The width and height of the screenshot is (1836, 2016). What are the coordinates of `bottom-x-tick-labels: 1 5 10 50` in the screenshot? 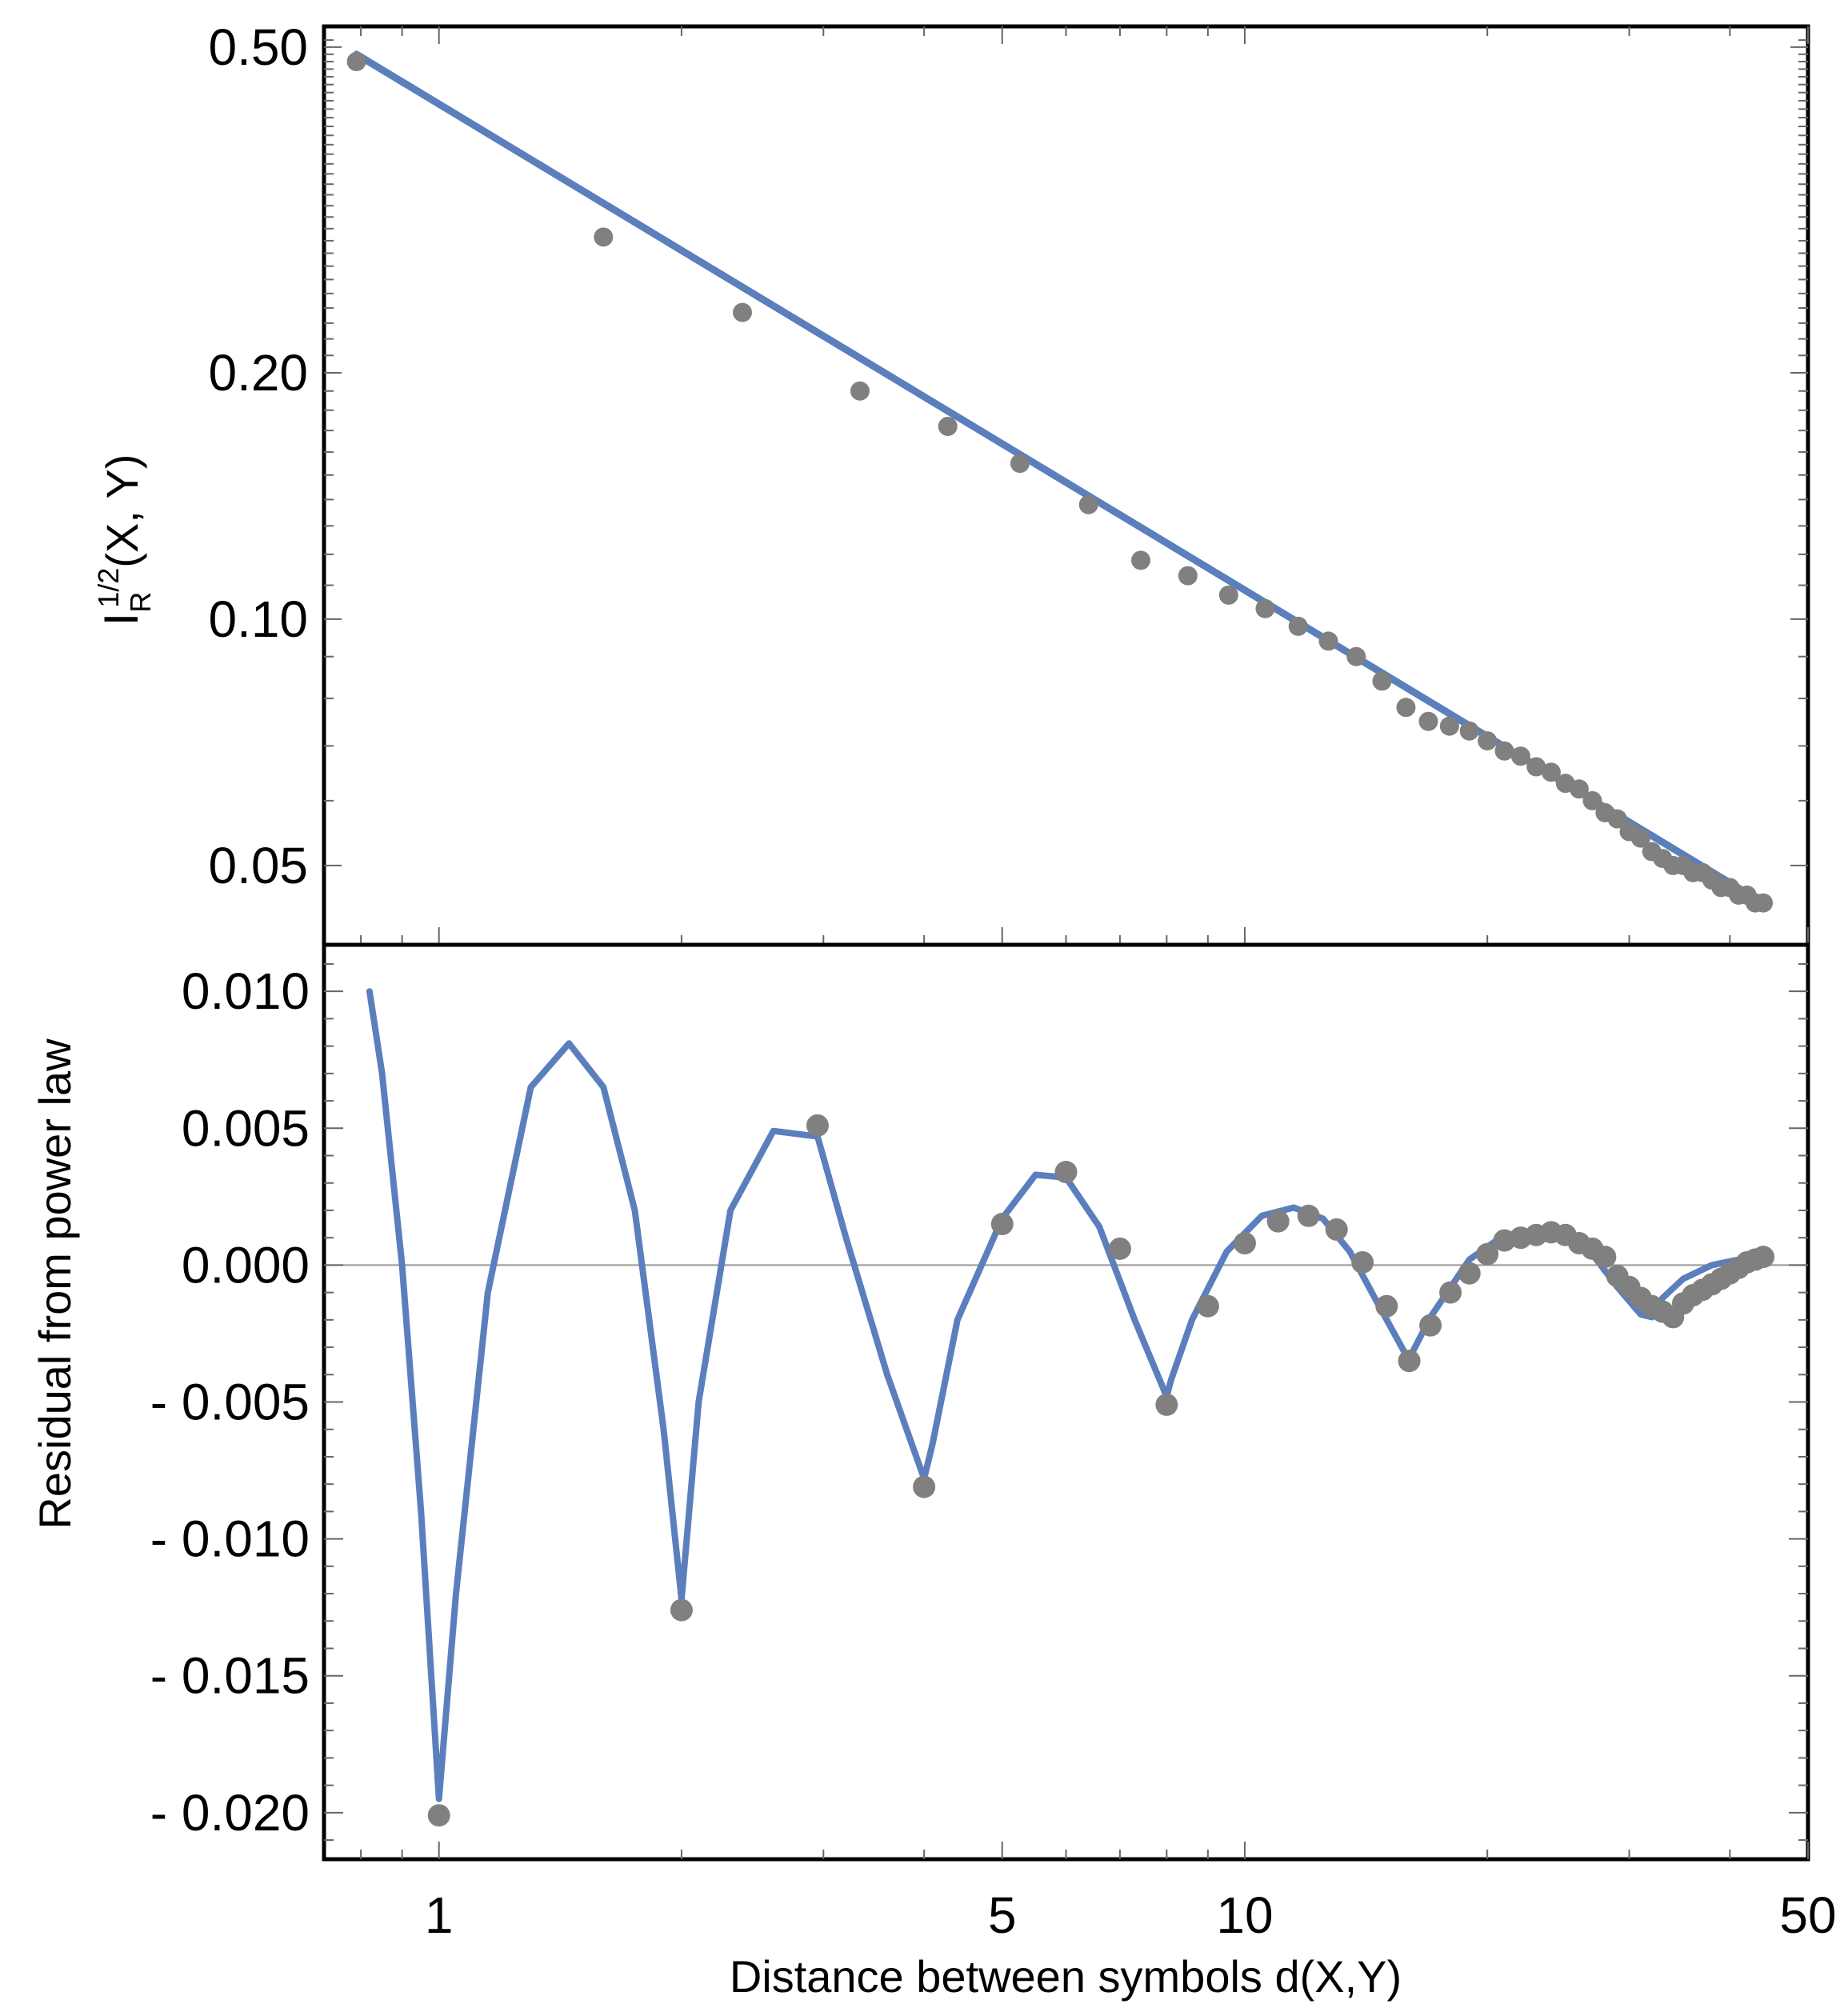 It's located at (1130, 1915).